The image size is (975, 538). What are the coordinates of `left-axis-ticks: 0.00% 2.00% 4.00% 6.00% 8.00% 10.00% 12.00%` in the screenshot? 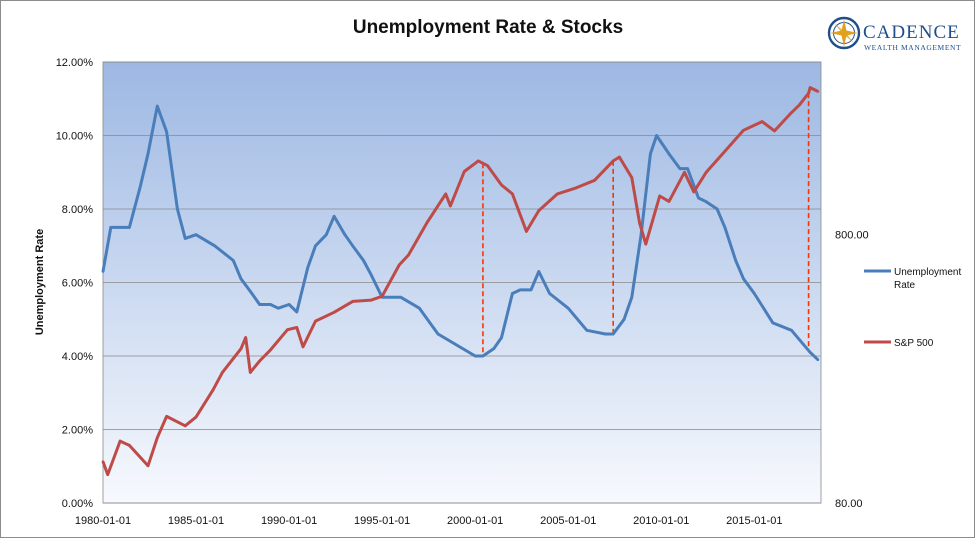 It's located at (75, 283).